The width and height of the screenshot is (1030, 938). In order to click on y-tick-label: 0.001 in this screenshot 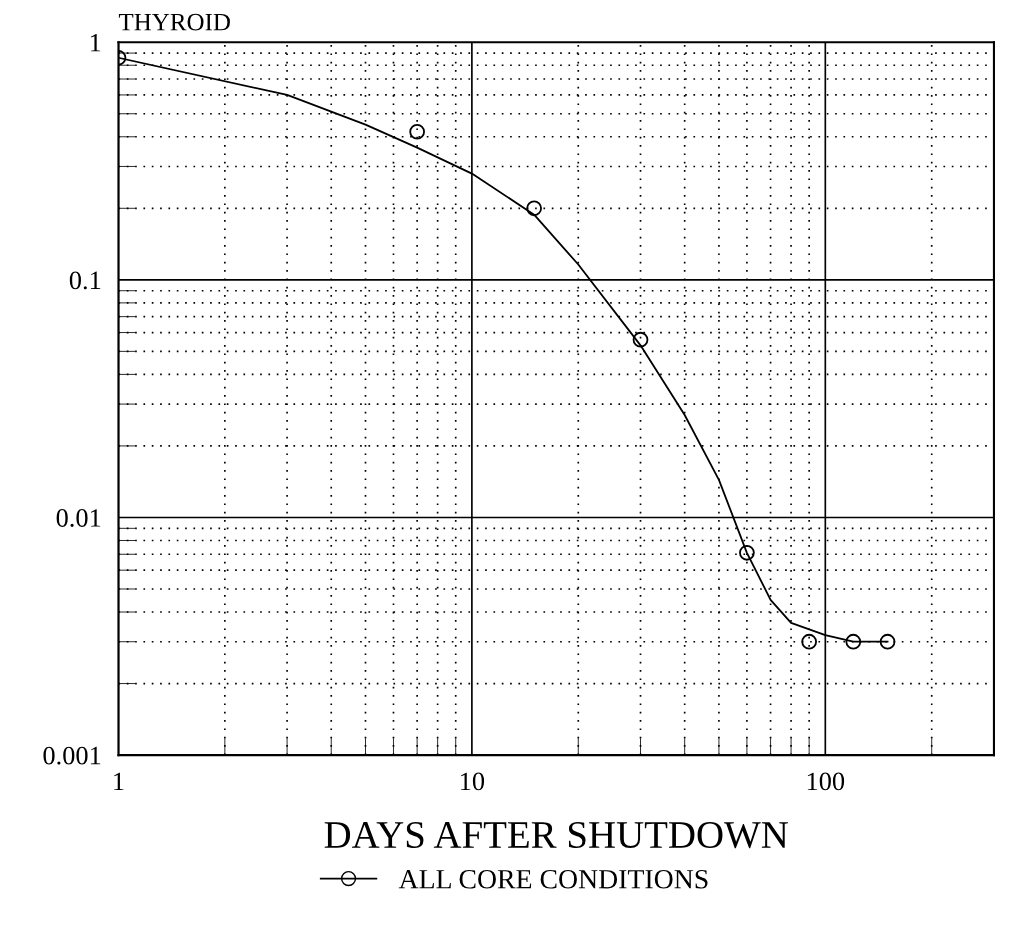, I will do `click(72, 755)`.